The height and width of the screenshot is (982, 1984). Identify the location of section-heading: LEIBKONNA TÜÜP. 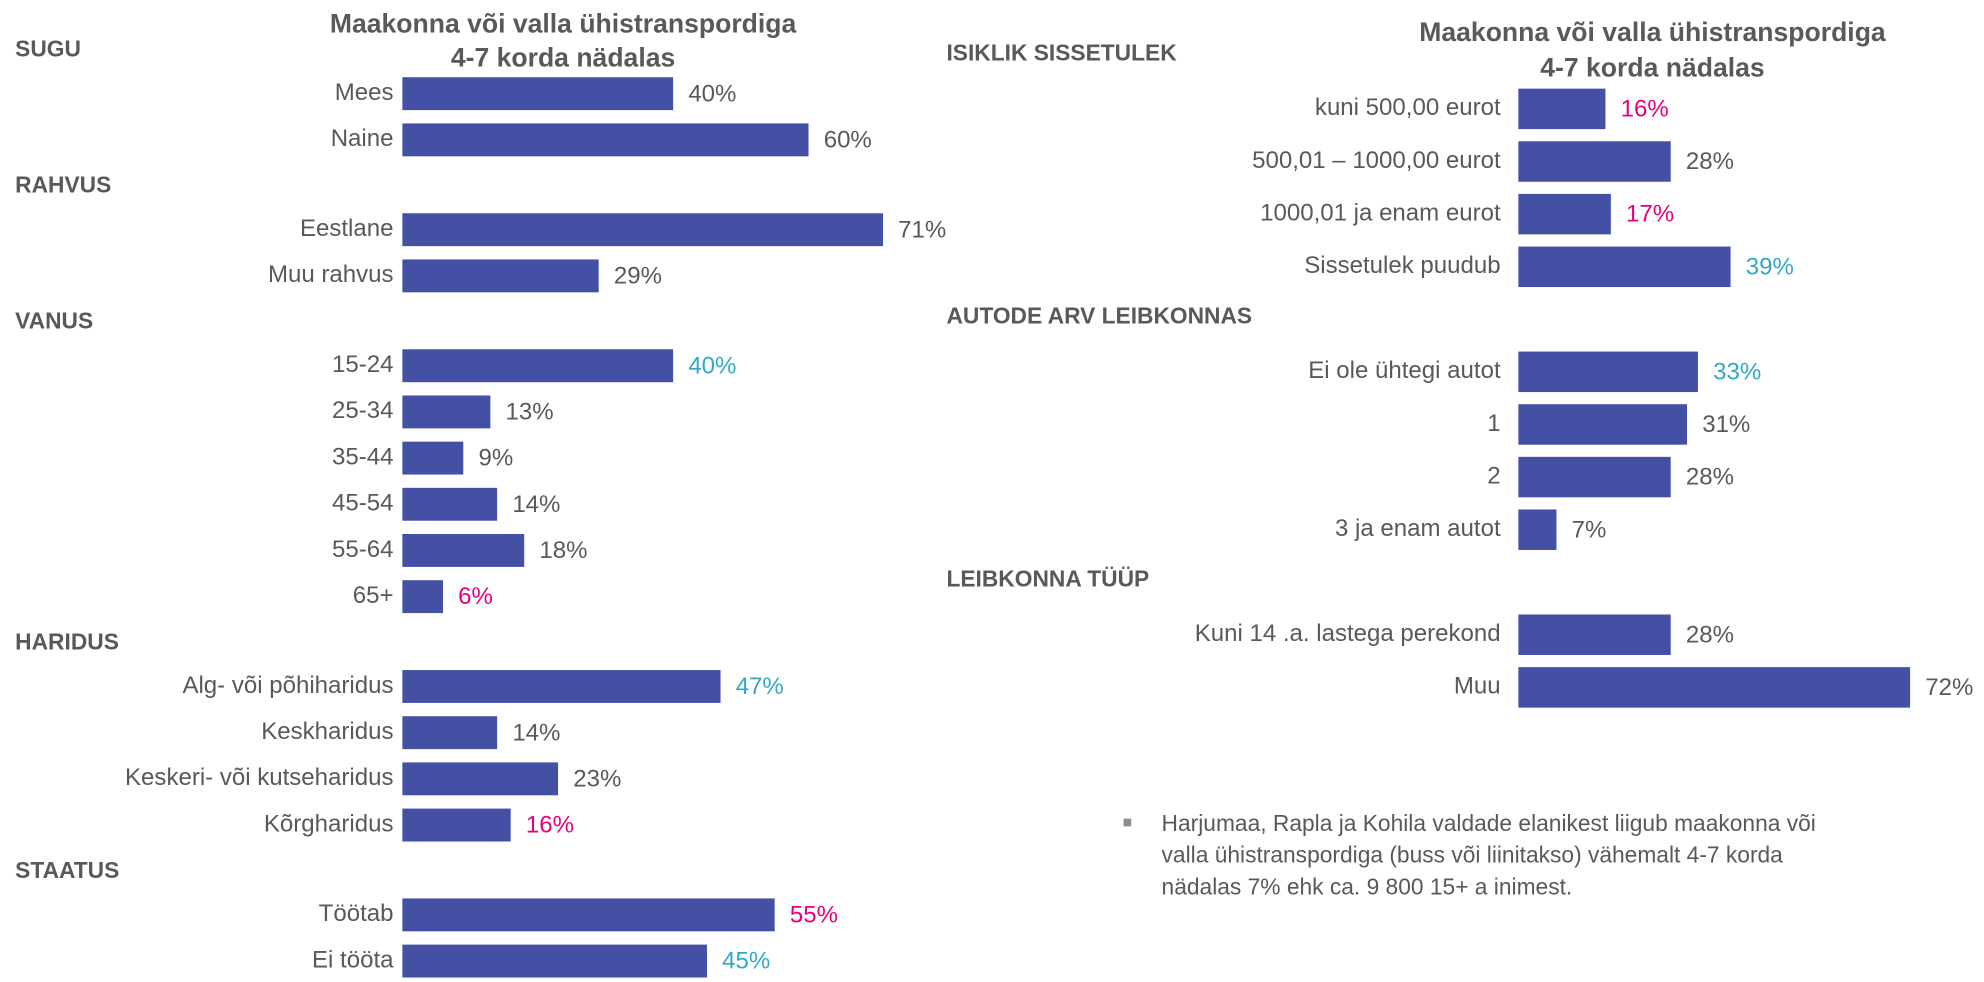
(1047, 578).